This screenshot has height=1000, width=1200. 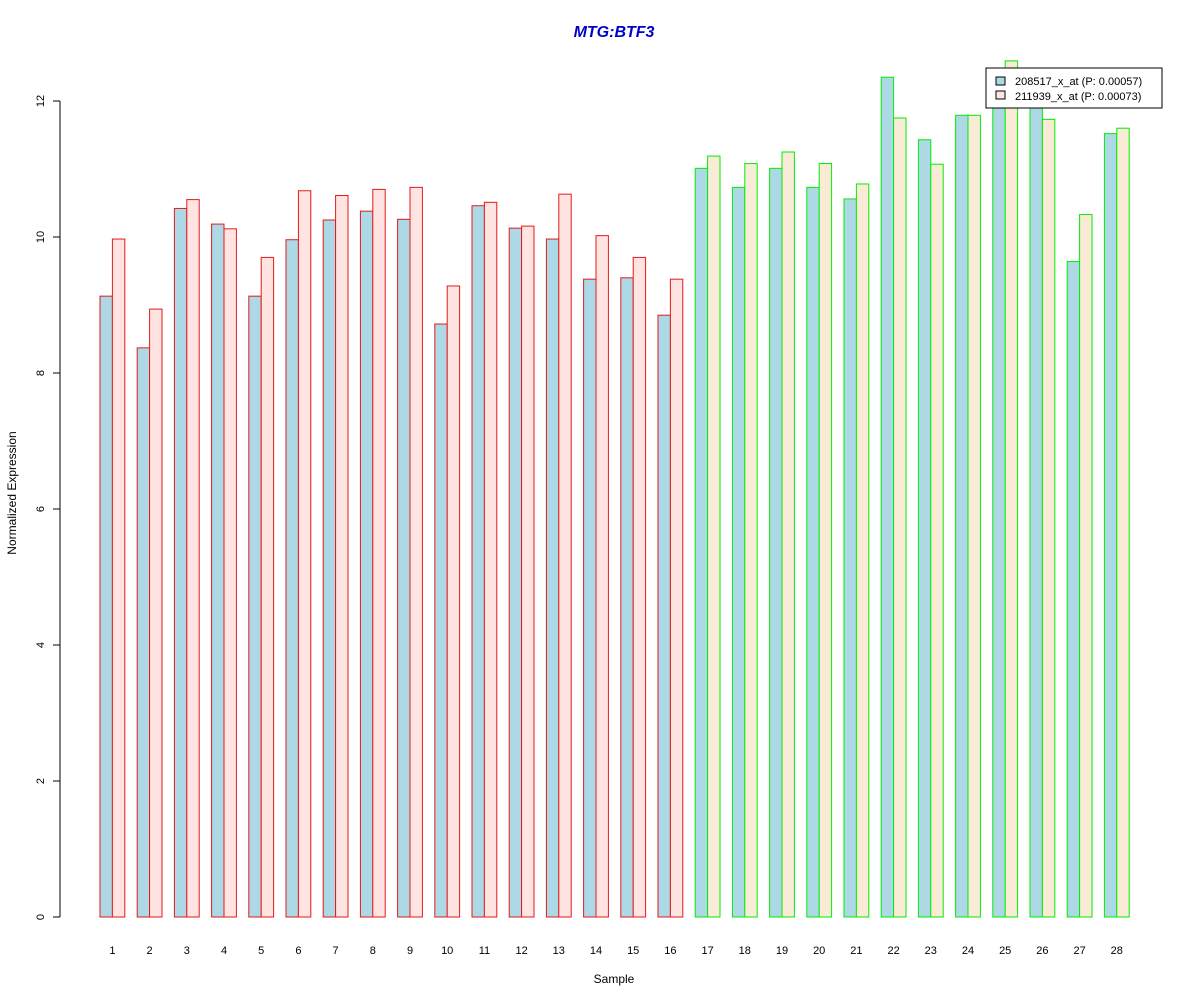 What do you see at coordinates (856, 951) in the screenshot?
I see `x-tick-label: 21` at bounding box center [856, 951].